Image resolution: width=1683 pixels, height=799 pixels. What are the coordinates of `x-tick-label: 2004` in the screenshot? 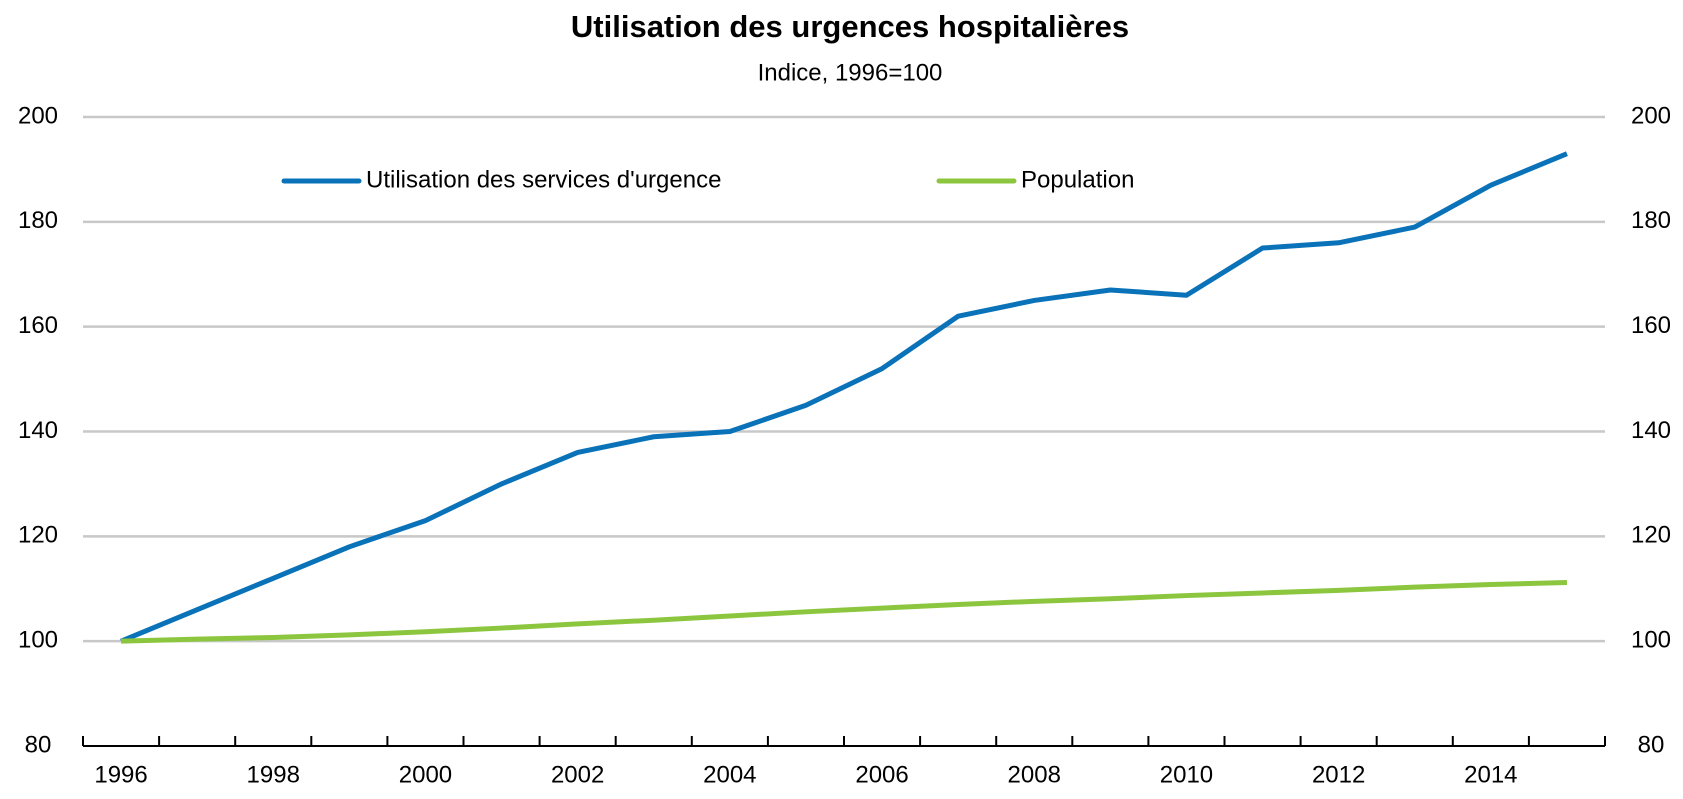 It's located at (729, 774).